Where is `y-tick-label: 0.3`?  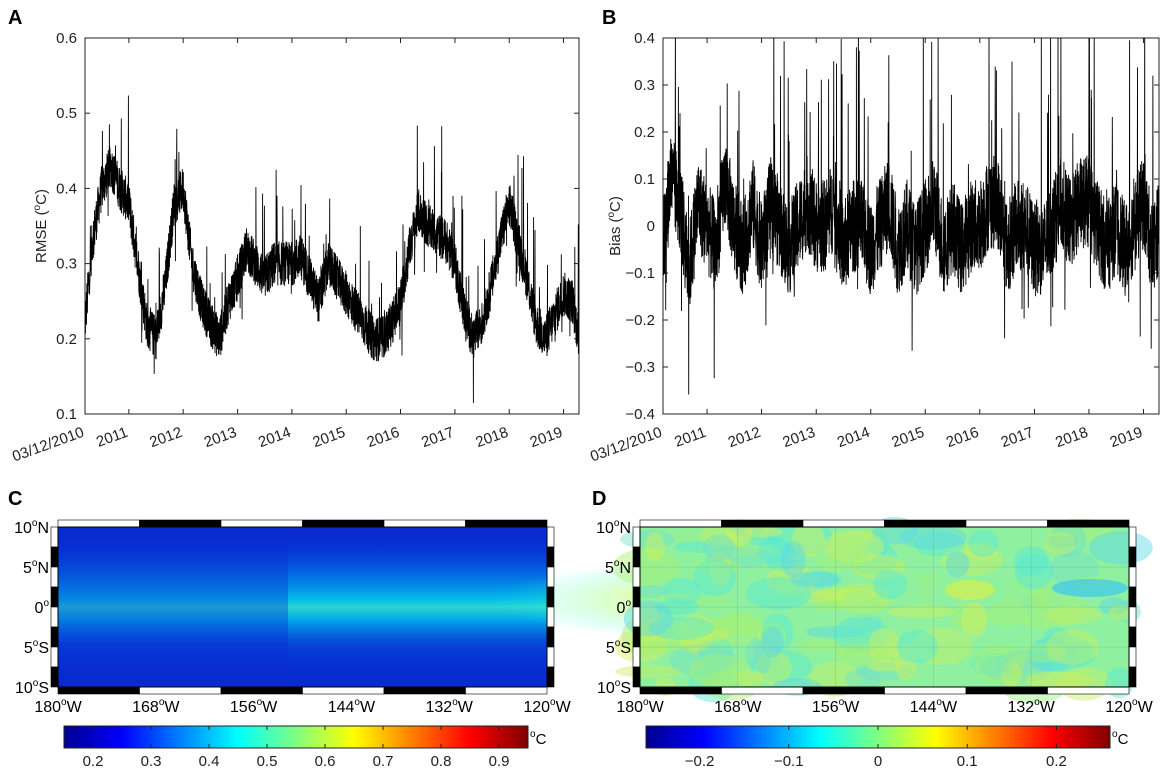
y-tick-label: 0.3 is located at coordinates (66, 264).